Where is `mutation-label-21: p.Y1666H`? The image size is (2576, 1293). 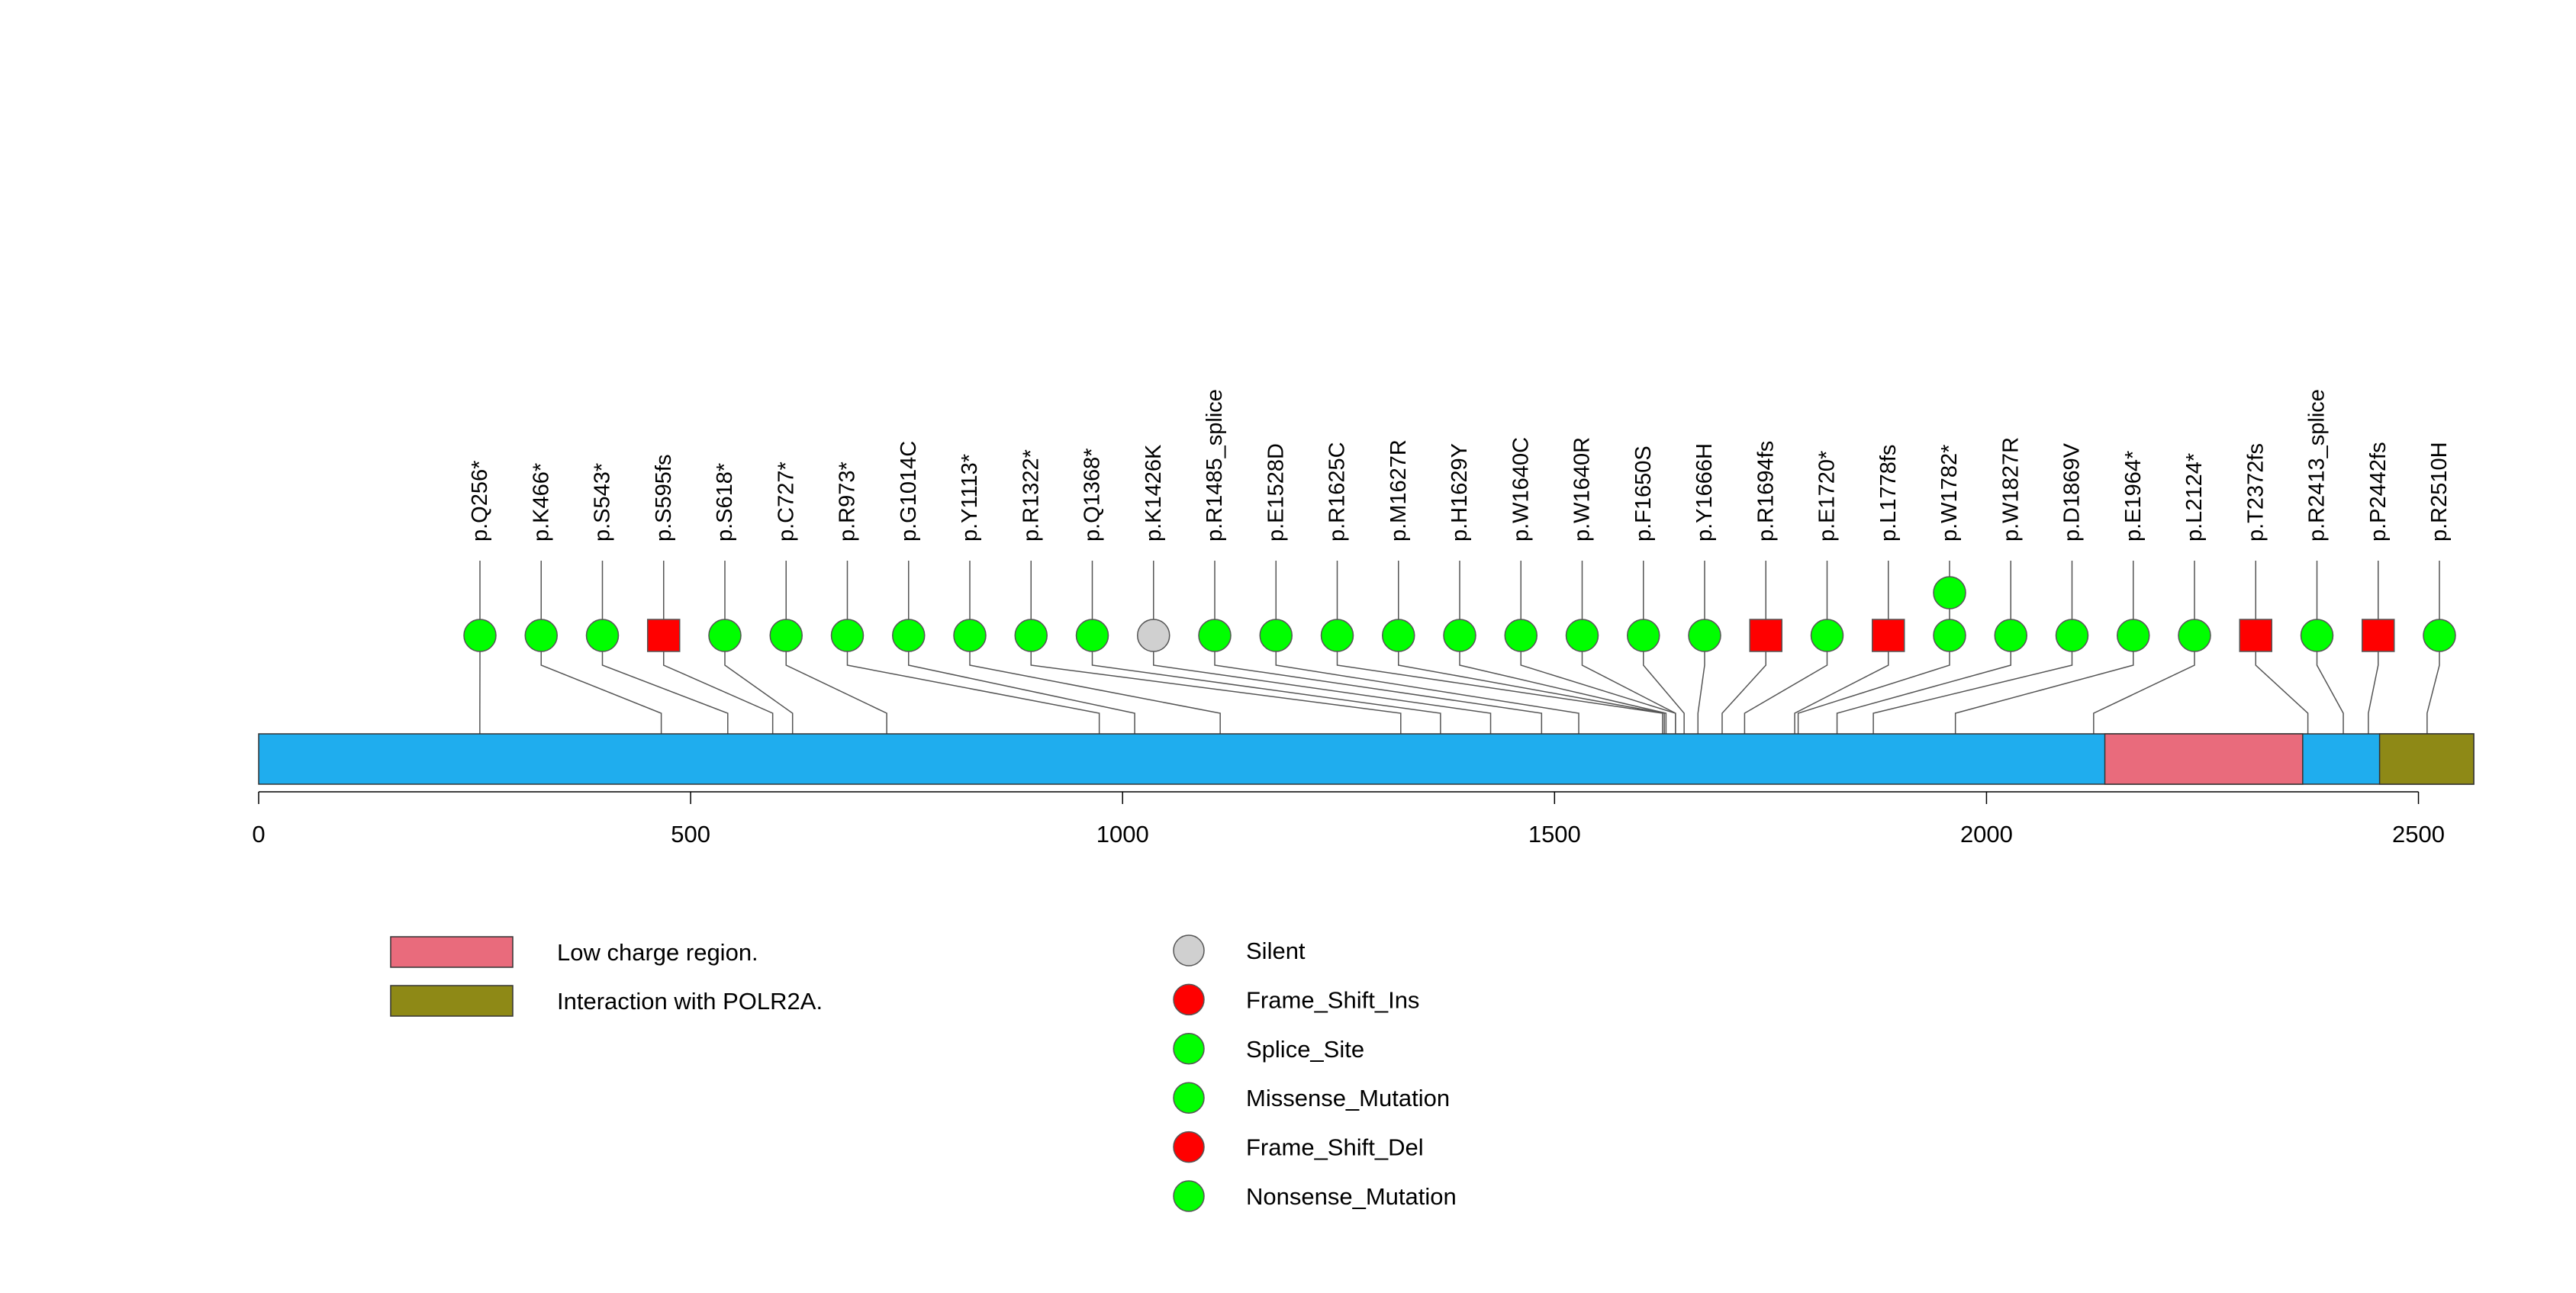 mutation-label-21: p.Y1666H is located at coordinates (1704, 492).